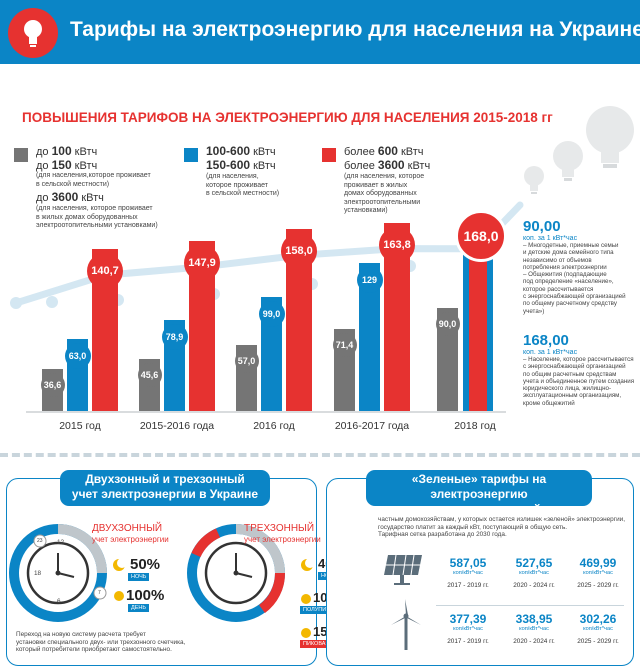  Describe the element at coordinates (271, 314) in the screenshot. I see `data-label: 99,0` at that location.